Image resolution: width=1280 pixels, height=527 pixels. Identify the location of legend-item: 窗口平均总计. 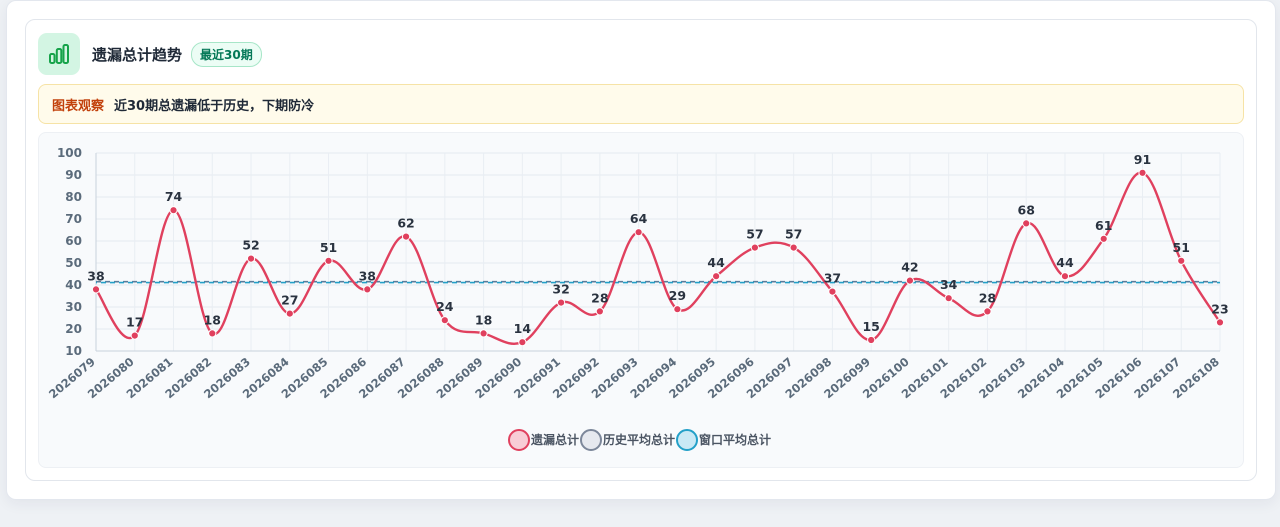
(723, 440).